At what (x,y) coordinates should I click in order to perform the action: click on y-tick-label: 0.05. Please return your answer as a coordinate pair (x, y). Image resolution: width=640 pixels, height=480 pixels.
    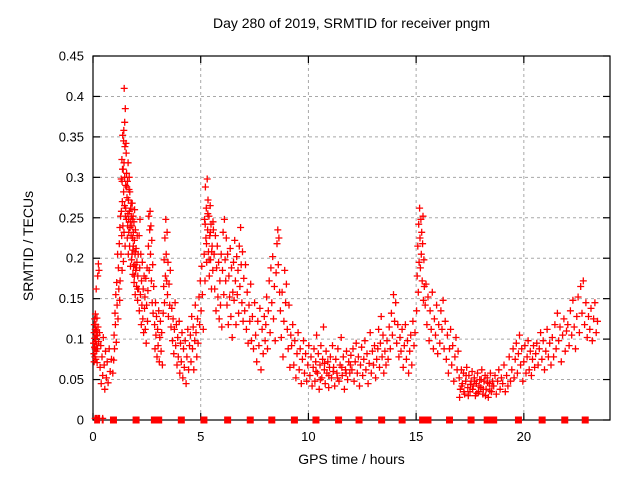
    Looking at the image, I should click on (71, 379).